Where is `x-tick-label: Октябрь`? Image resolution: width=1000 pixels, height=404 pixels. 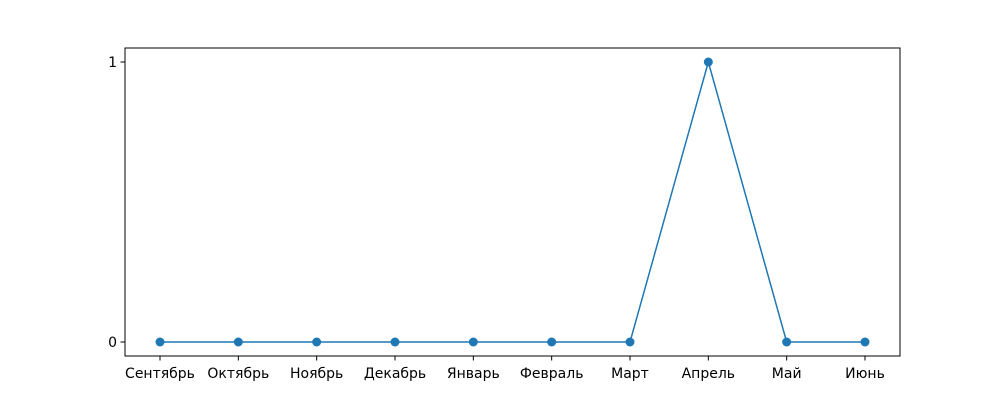
x-tick-label: Октябрь is located at coordinates (238, 374).